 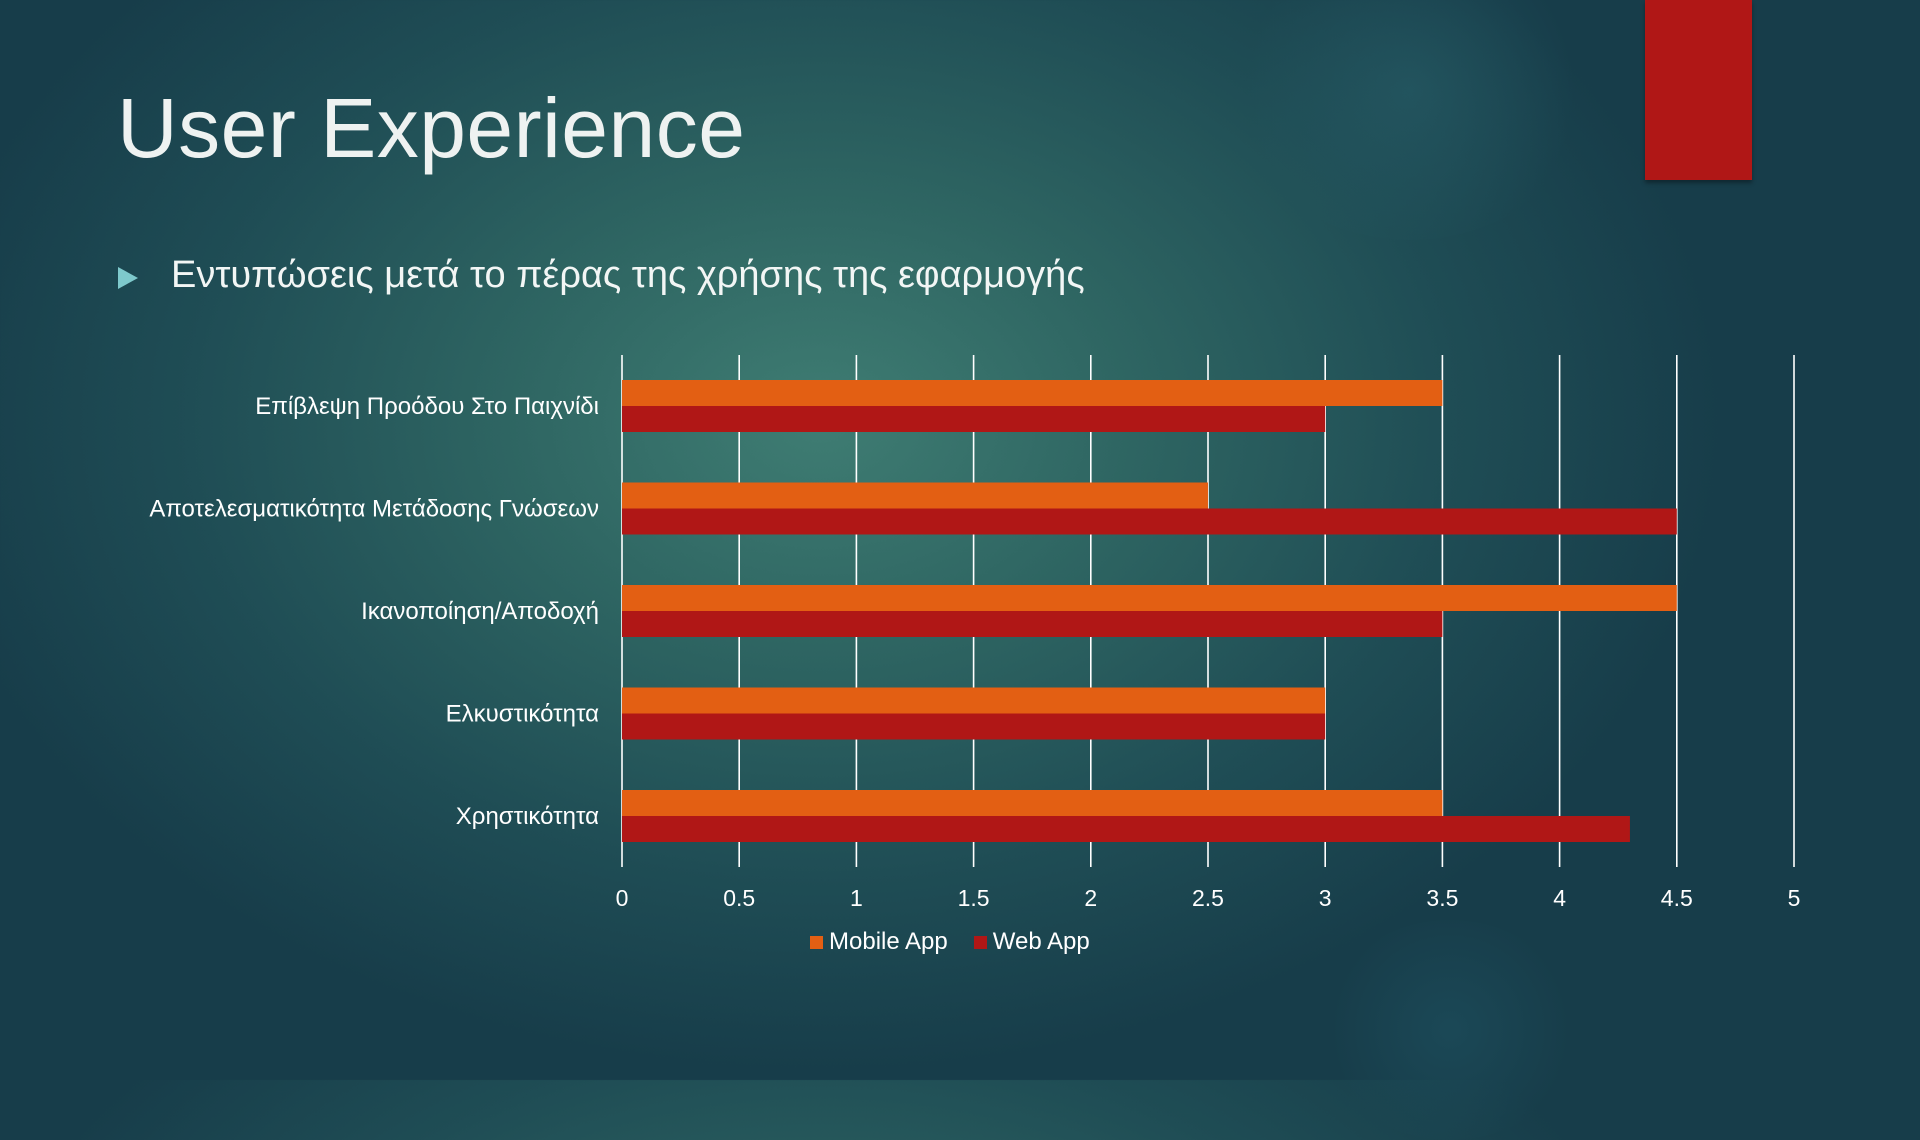 What do you see at coordinates (1410, 120) in the screenshot?
I see `background-glow` at bounding box center [1410, 120].